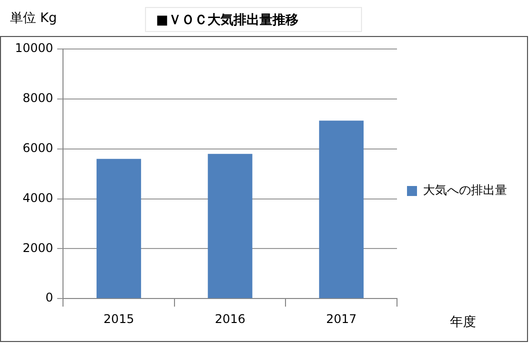 The width and height of the screenshot is (530, 348). Describe the element at coordinates (34, 48) in the screenshot. I see `y-tick-label: 10000` at that location.